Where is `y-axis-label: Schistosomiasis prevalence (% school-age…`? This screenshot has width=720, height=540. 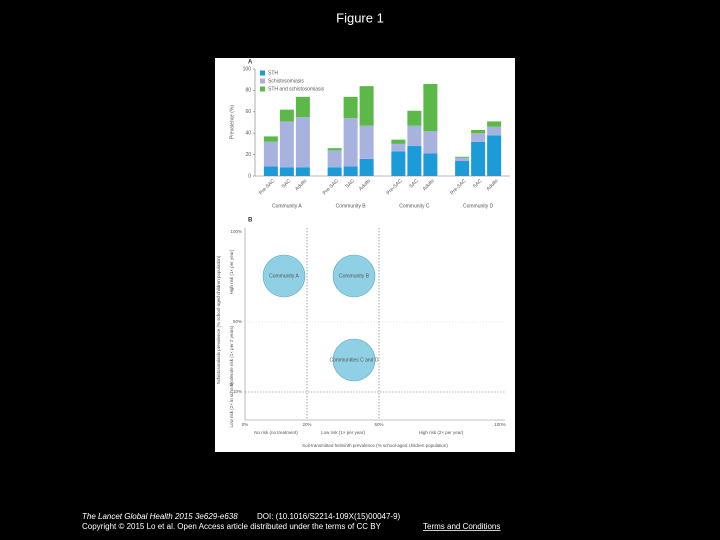 y-axis-label: Schistosomiasis prevalence (% school-age… is located at coordinates (218, 319).